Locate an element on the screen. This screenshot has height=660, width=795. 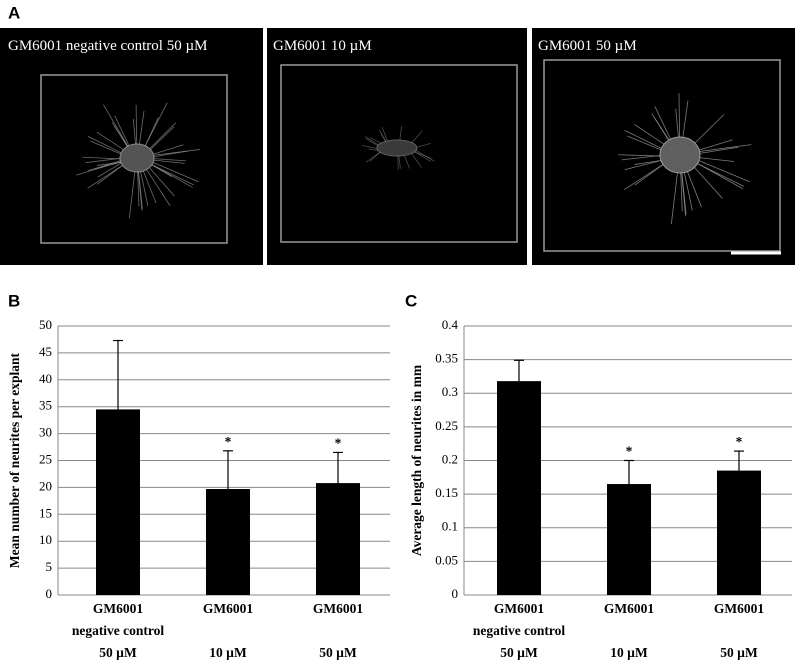
y-tick-label: 10 is located at coordinates (45, 539).